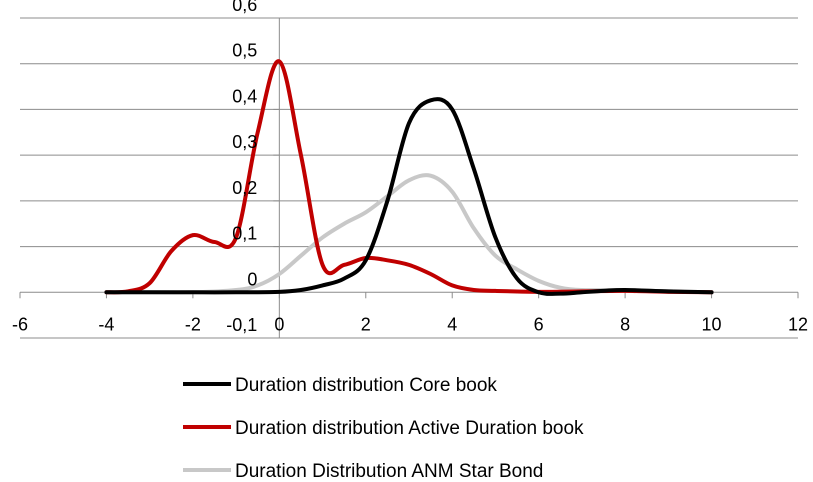 The width and height of the screenshot is (813, 482). Describe the element at coordinates (244, 7) in the screenshot. I see `y-tick-label: 0,6` at that location.